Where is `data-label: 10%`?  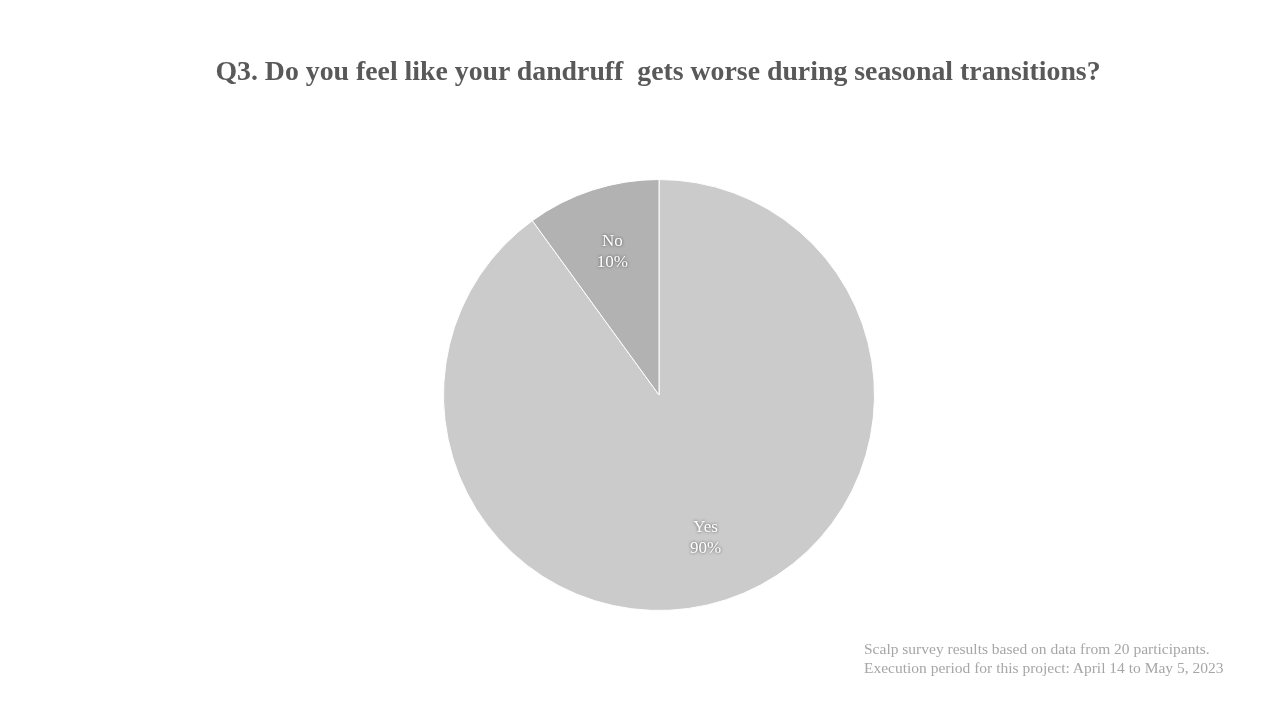
data-label: 10% is located at coordinates (612, 261).